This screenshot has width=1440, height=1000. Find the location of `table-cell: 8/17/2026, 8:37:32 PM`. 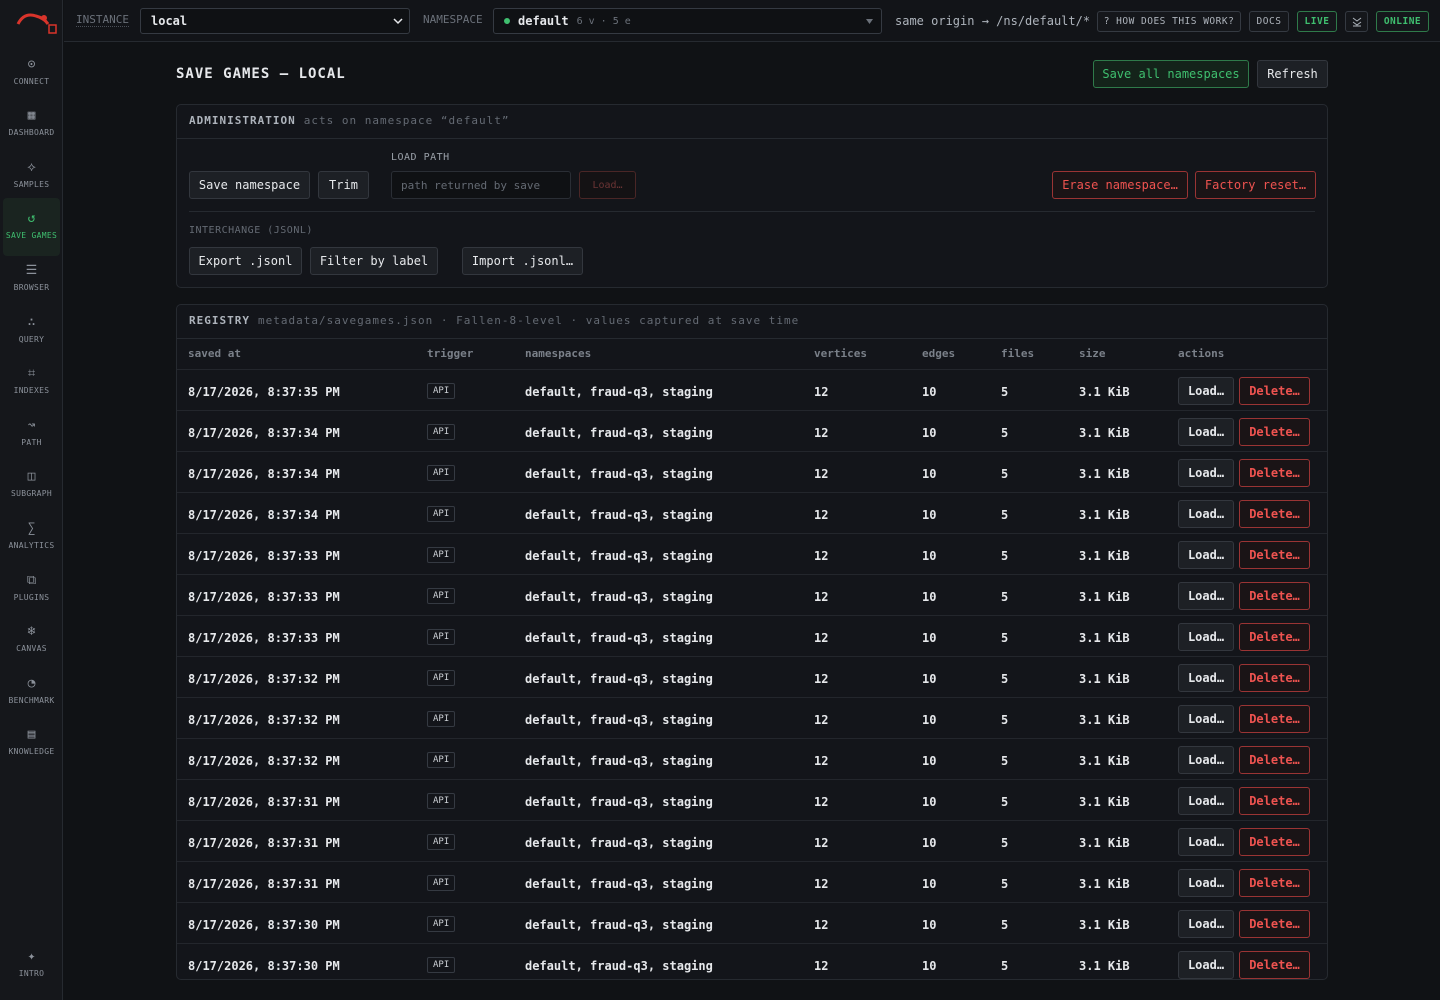

table-cell: 8/17/2026, 8:37:32 PM is located at coordinates (264, 761).